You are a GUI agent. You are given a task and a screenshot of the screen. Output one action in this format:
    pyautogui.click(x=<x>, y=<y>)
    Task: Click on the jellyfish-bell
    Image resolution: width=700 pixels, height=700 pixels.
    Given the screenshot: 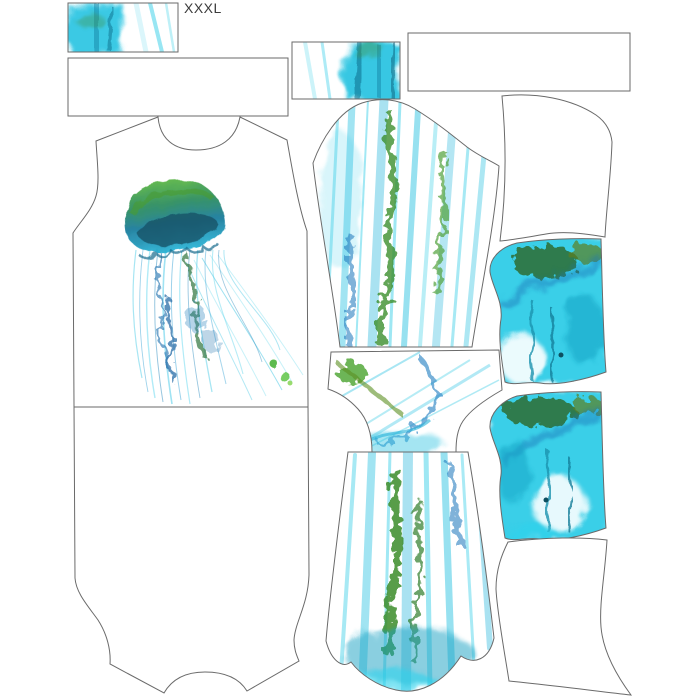 What is the action you would take?
    pyautogui.click(x=175, y=220)
    